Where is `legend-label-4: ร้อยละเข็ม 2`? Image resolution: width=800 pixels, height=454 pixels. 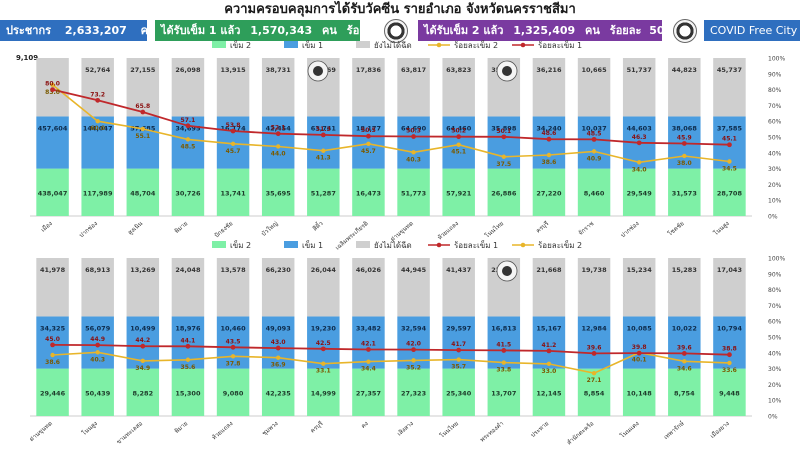
legend-label-4: ร้อยละเข็ม 2 is located at coordinates (560, 245).